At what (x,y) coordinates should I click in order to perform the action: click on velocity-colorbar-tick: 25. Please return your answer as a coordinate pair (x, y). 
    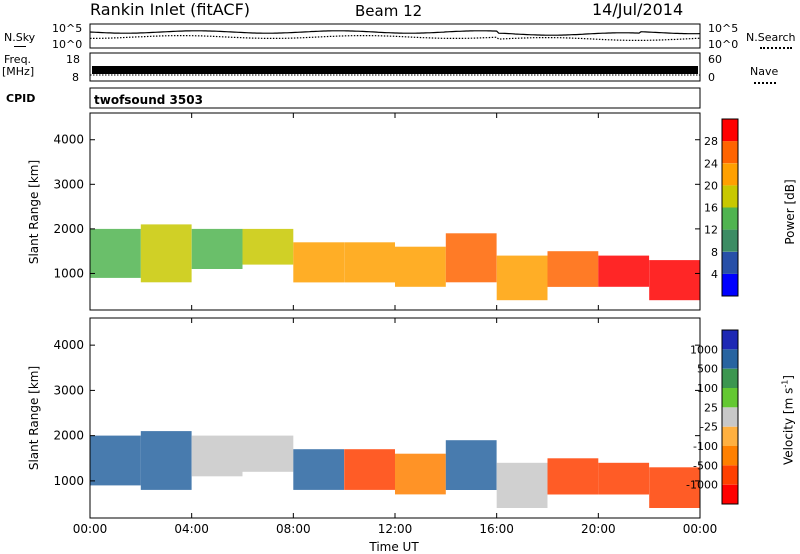
    Looking at the image, I should click on (711, 407).